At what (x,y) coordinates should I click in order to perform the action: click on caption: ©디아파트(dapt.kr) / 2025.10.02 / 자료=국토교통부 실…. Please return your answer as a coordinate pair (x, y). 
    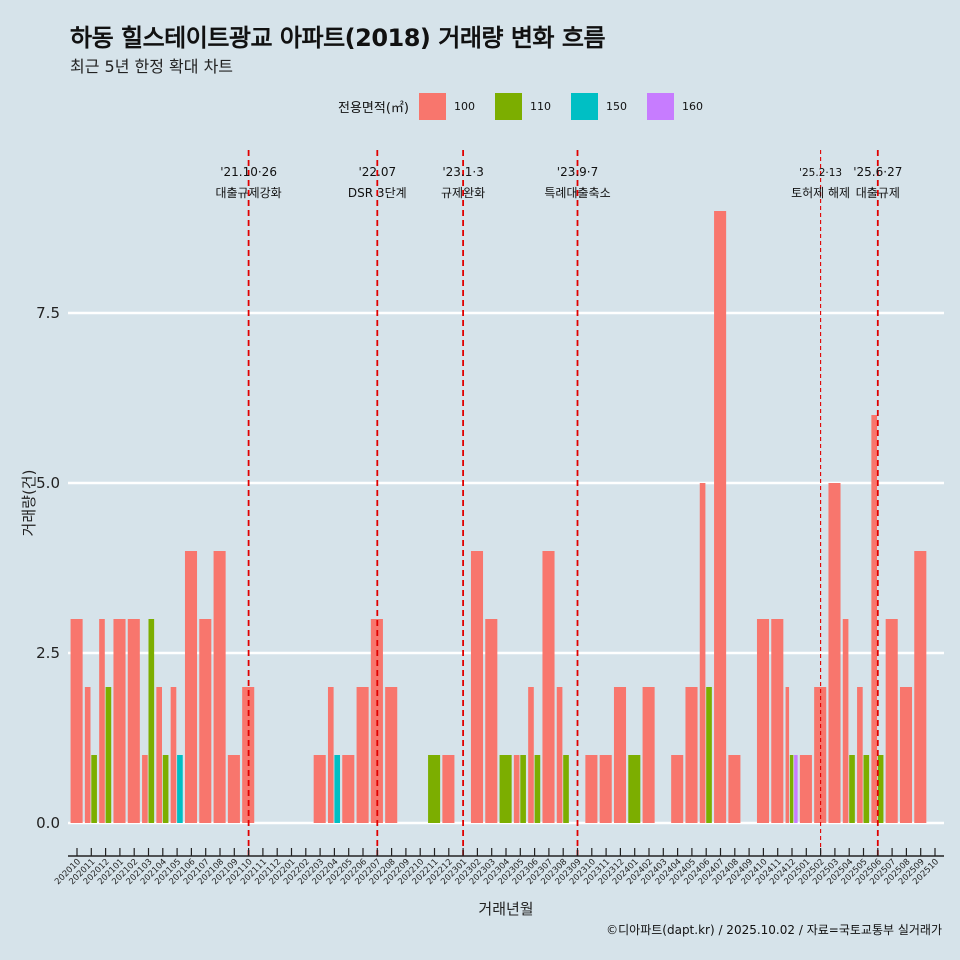
    Looking at the image, I should click on (774, 930).